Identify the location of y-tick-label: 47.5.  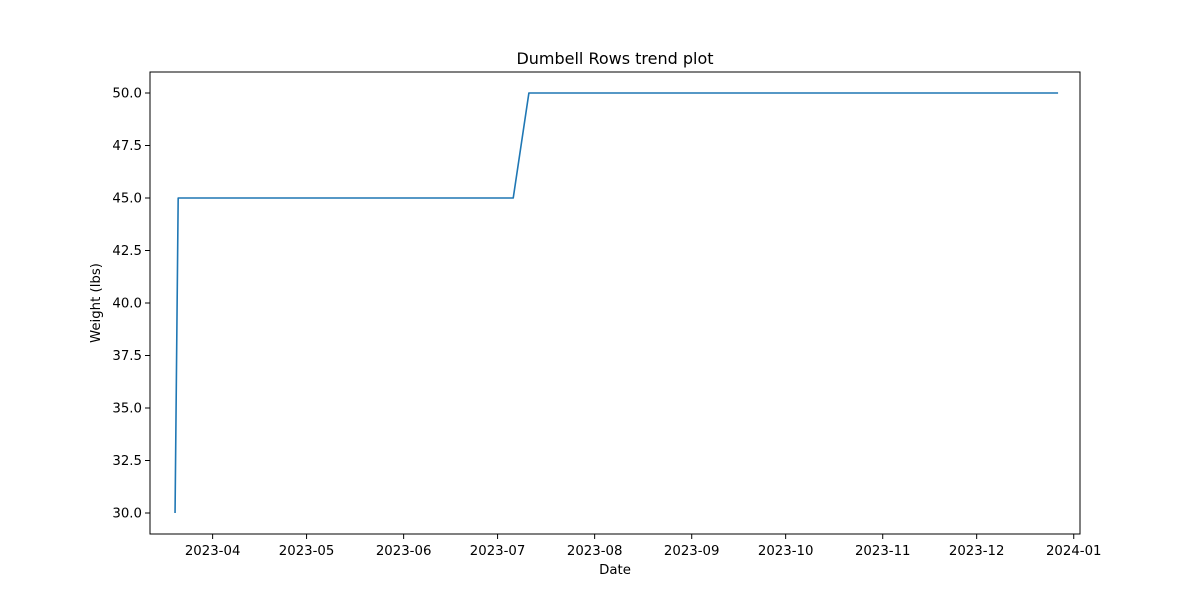
(127, 146).